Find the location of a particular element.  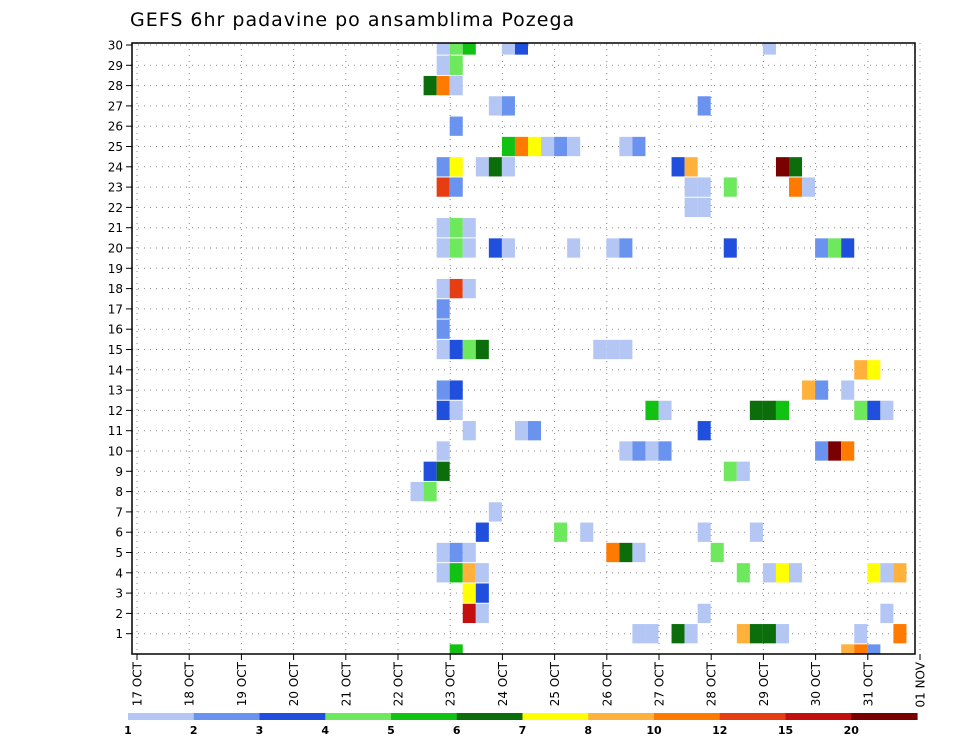

colorbar-label: 5 is located at coordinates (391, 730).